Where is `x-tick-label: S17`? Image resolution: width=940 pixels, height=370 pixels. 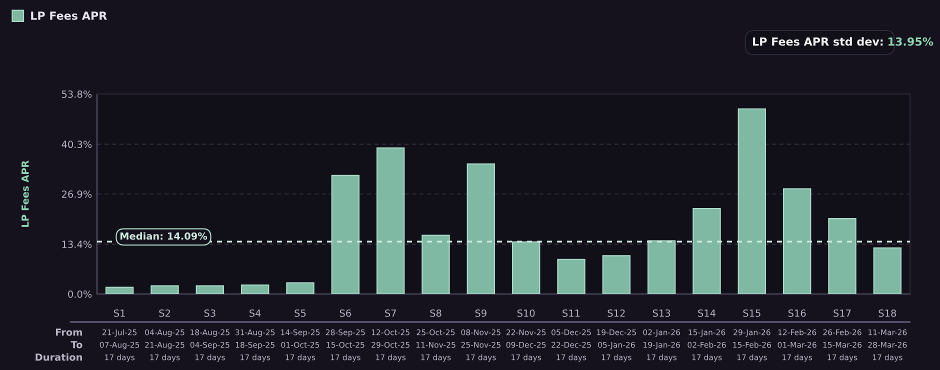
x-tick-label: S17 is located at coordinates (842, 313).